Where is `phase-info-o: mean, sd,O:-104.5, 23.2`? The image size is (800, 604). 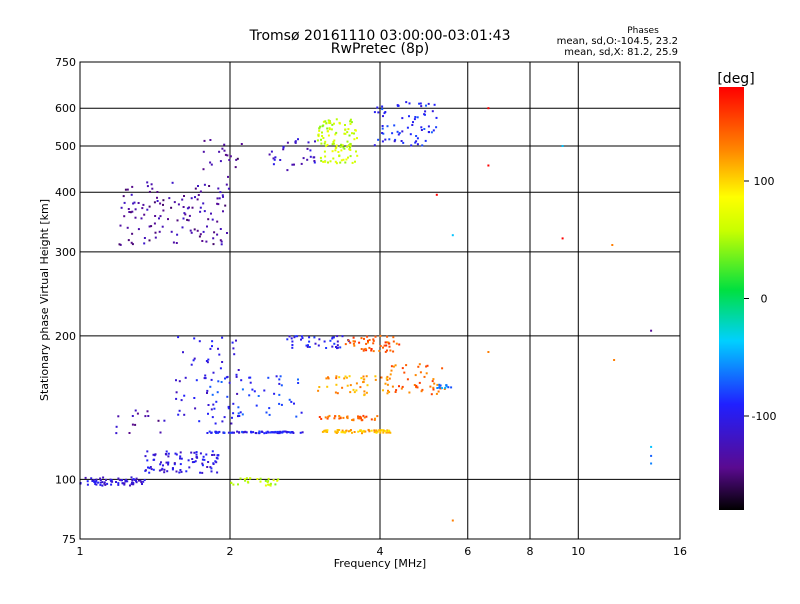
phase-info-o: mean, sd,O:-104.5, 23.2 is located at coordinates (617, 41).